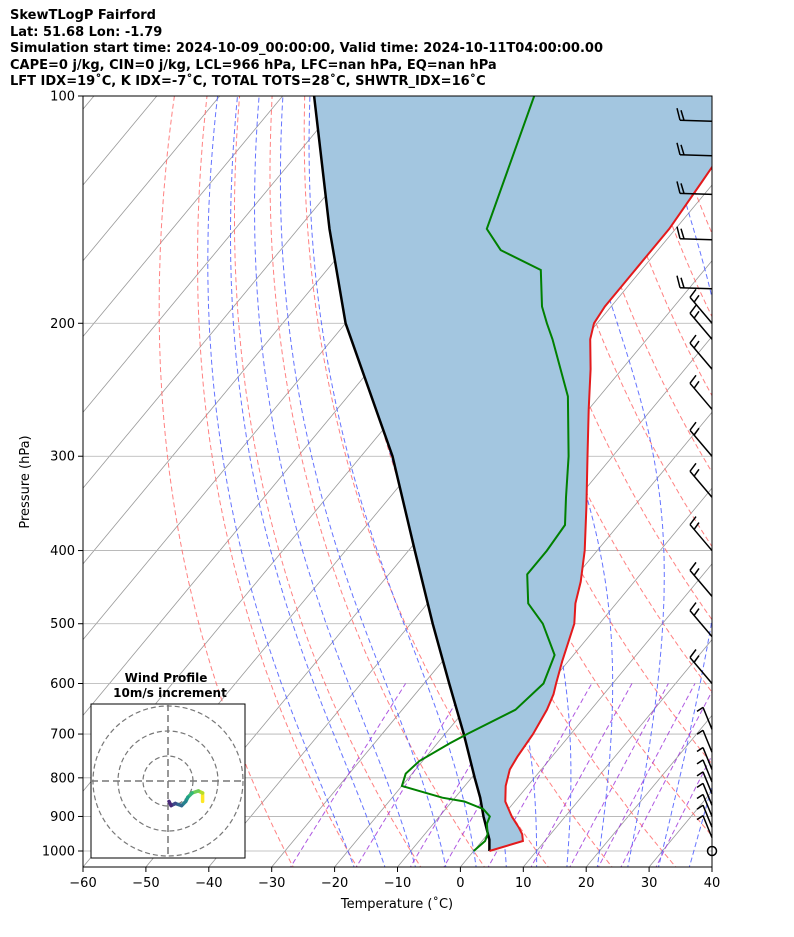 The width and height of the screenshot is (794, 937). What do you see at coordinates (62, 778) in the screenshot?
I see `y-tick-label: 800` at bounding box center [62, 778].